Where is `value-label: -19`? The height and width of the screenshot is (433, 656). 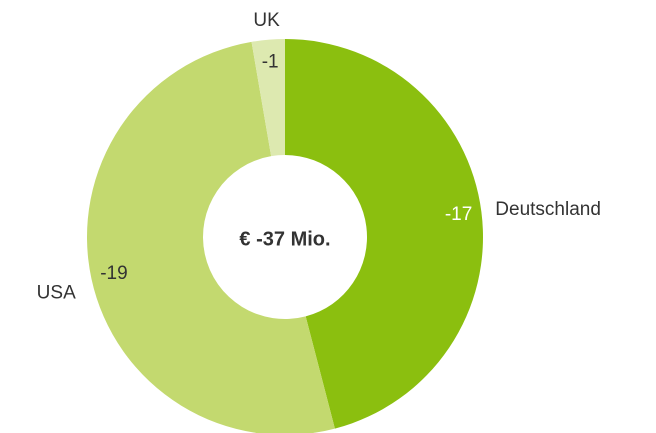 value-label: -19 is located at coordinates (113, 273).